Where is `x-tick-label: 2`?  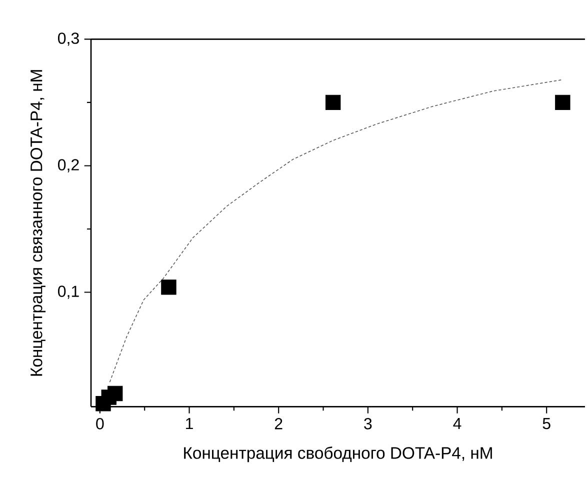 x-tick-label: 2 is located at coordinates (278, 424).